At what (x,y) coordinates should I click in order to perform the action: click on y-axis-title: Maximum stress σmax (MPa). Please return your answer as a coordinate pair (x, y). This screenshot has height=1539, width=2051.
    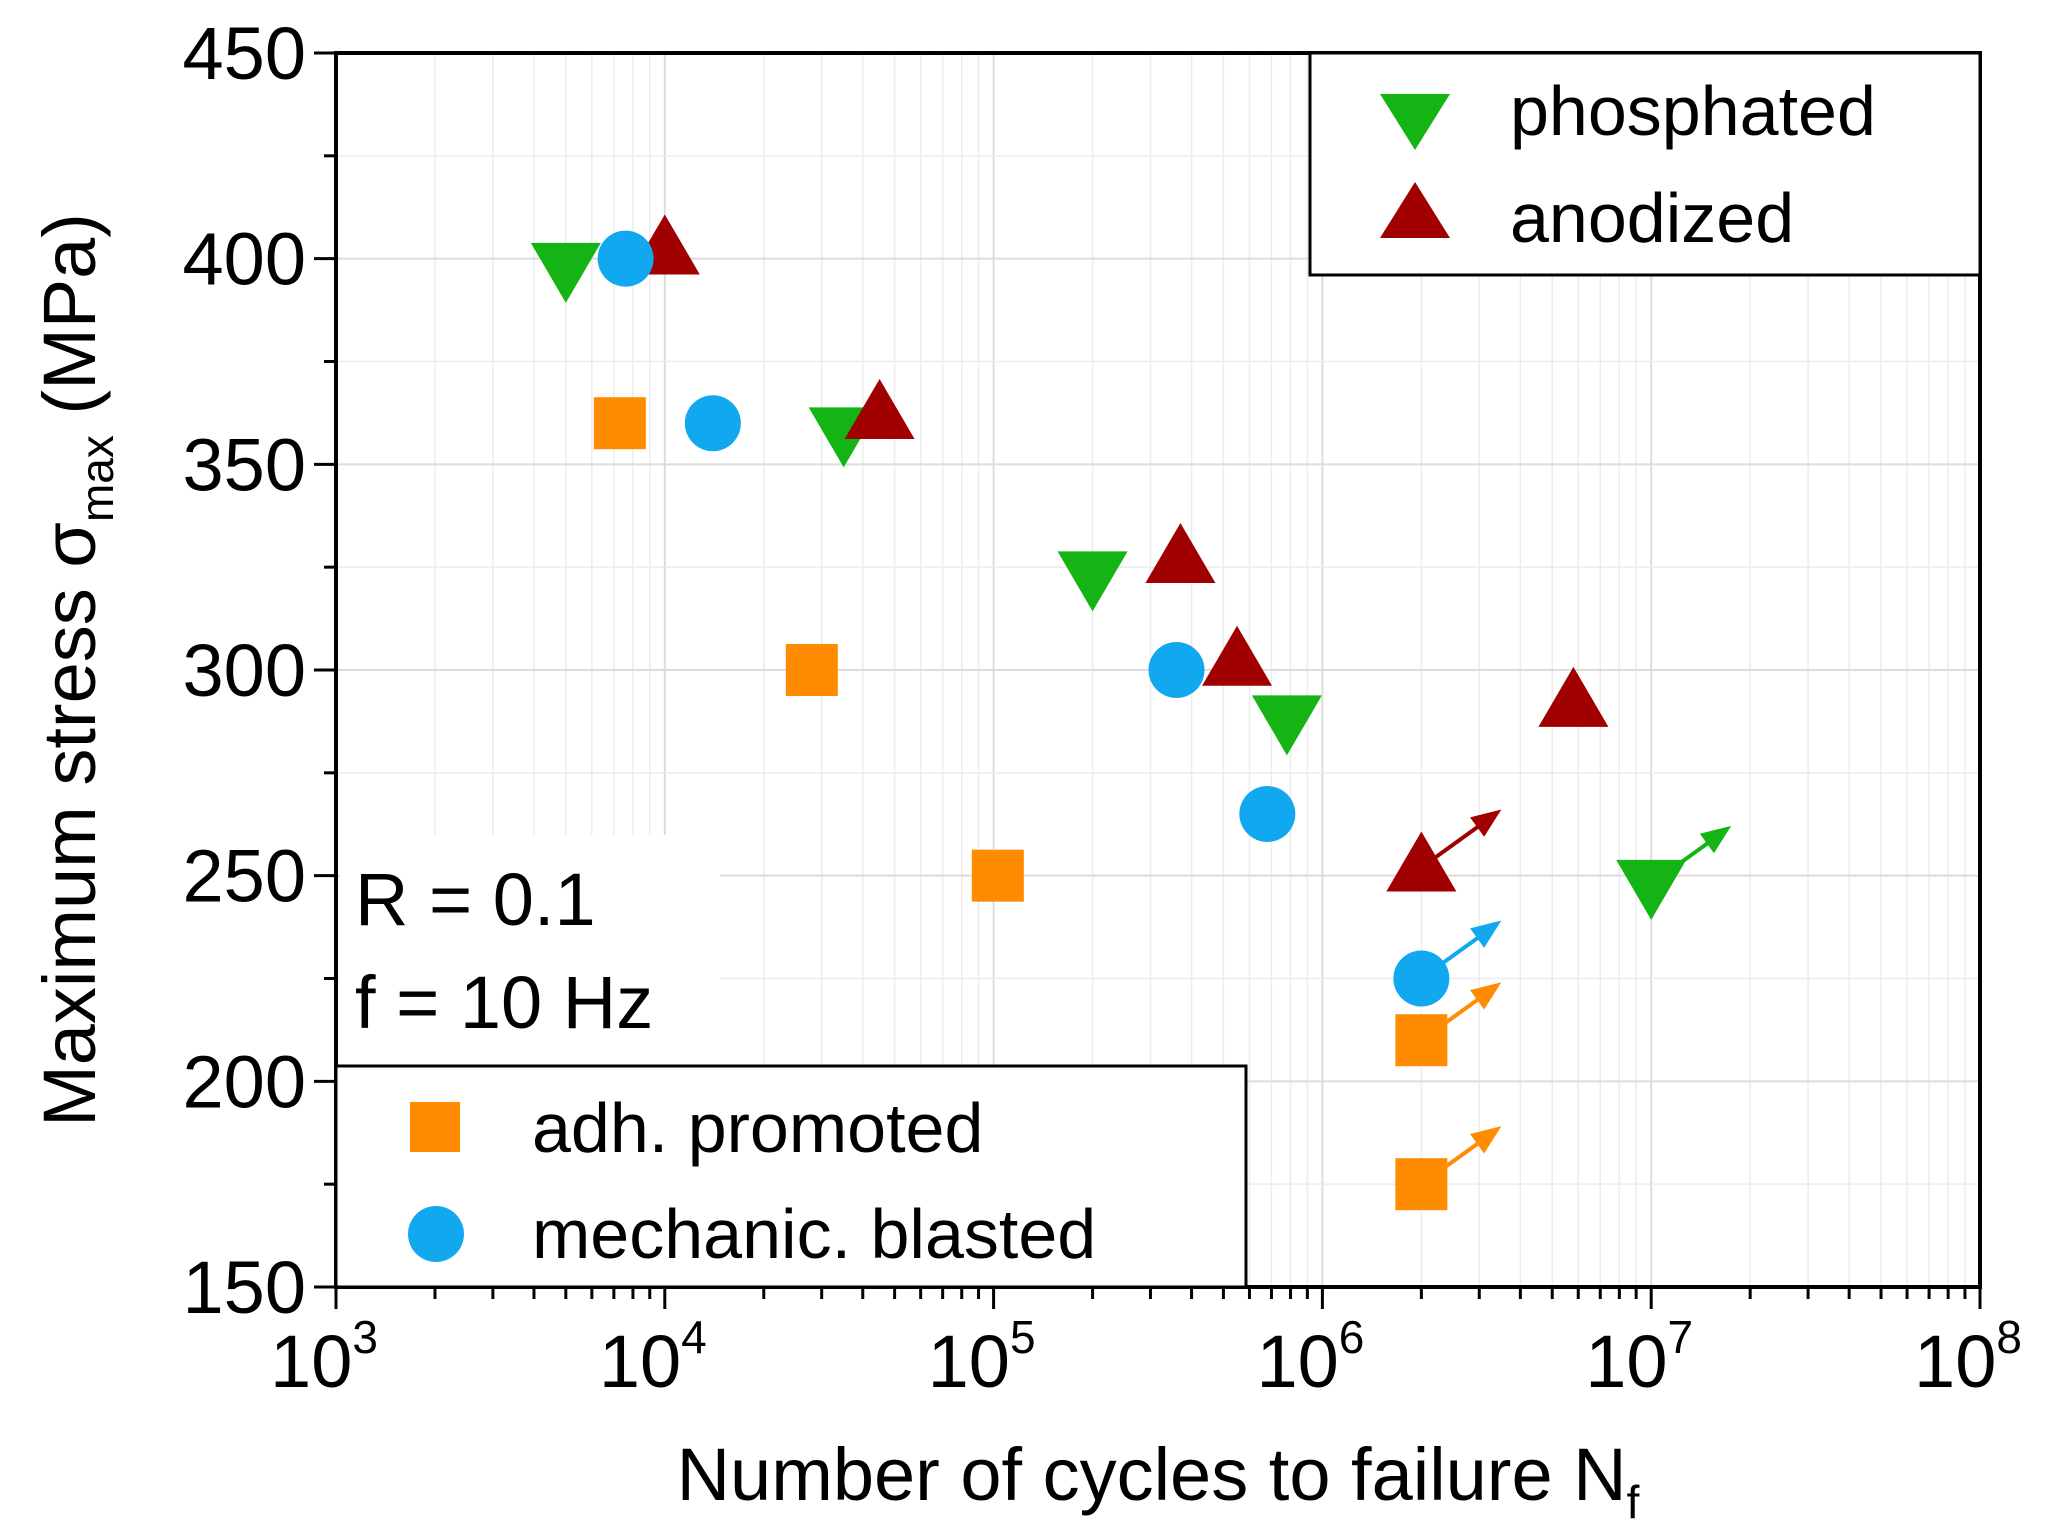
    Looking at the image, I should click on (75, 670).